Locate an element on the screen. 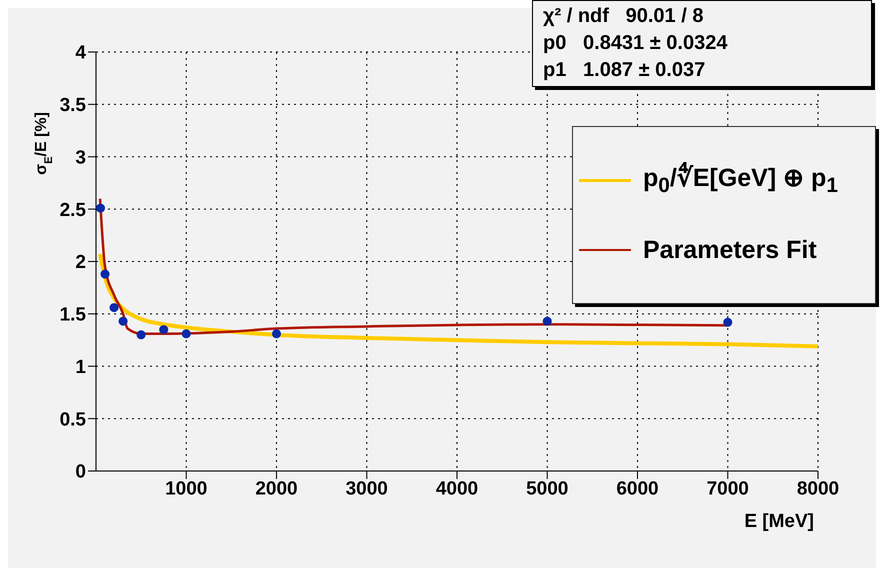 The height and width of the screenshot is (576, 884). legend-label: p$_{0}$/∜E[GeV] ⊕ p$_{1}$ is located at coordinates (740, 180).